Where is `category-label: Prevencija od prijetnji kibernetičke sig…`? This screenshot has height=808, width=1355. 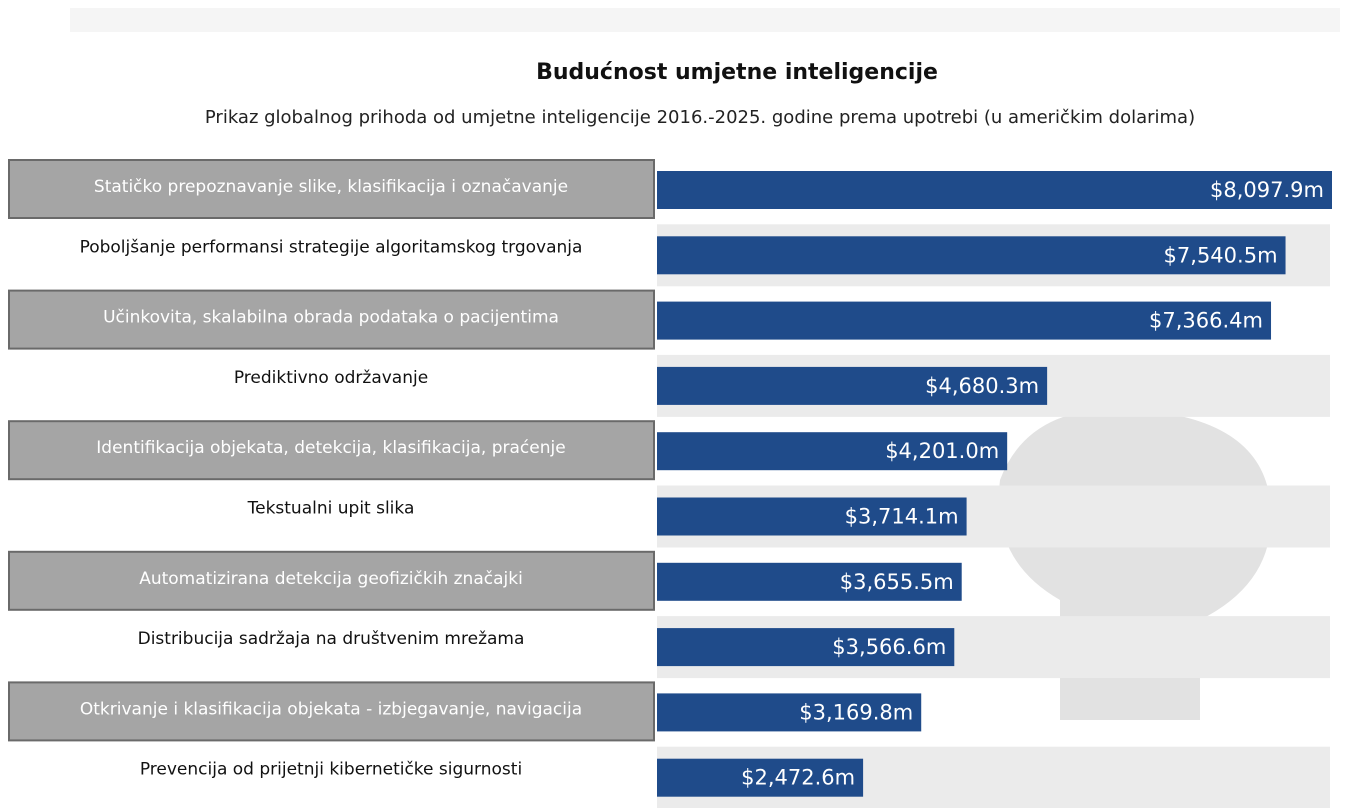 category-label: Prevencija od prijetnji kibernetičke sig… is located at coordinates (331, 770).